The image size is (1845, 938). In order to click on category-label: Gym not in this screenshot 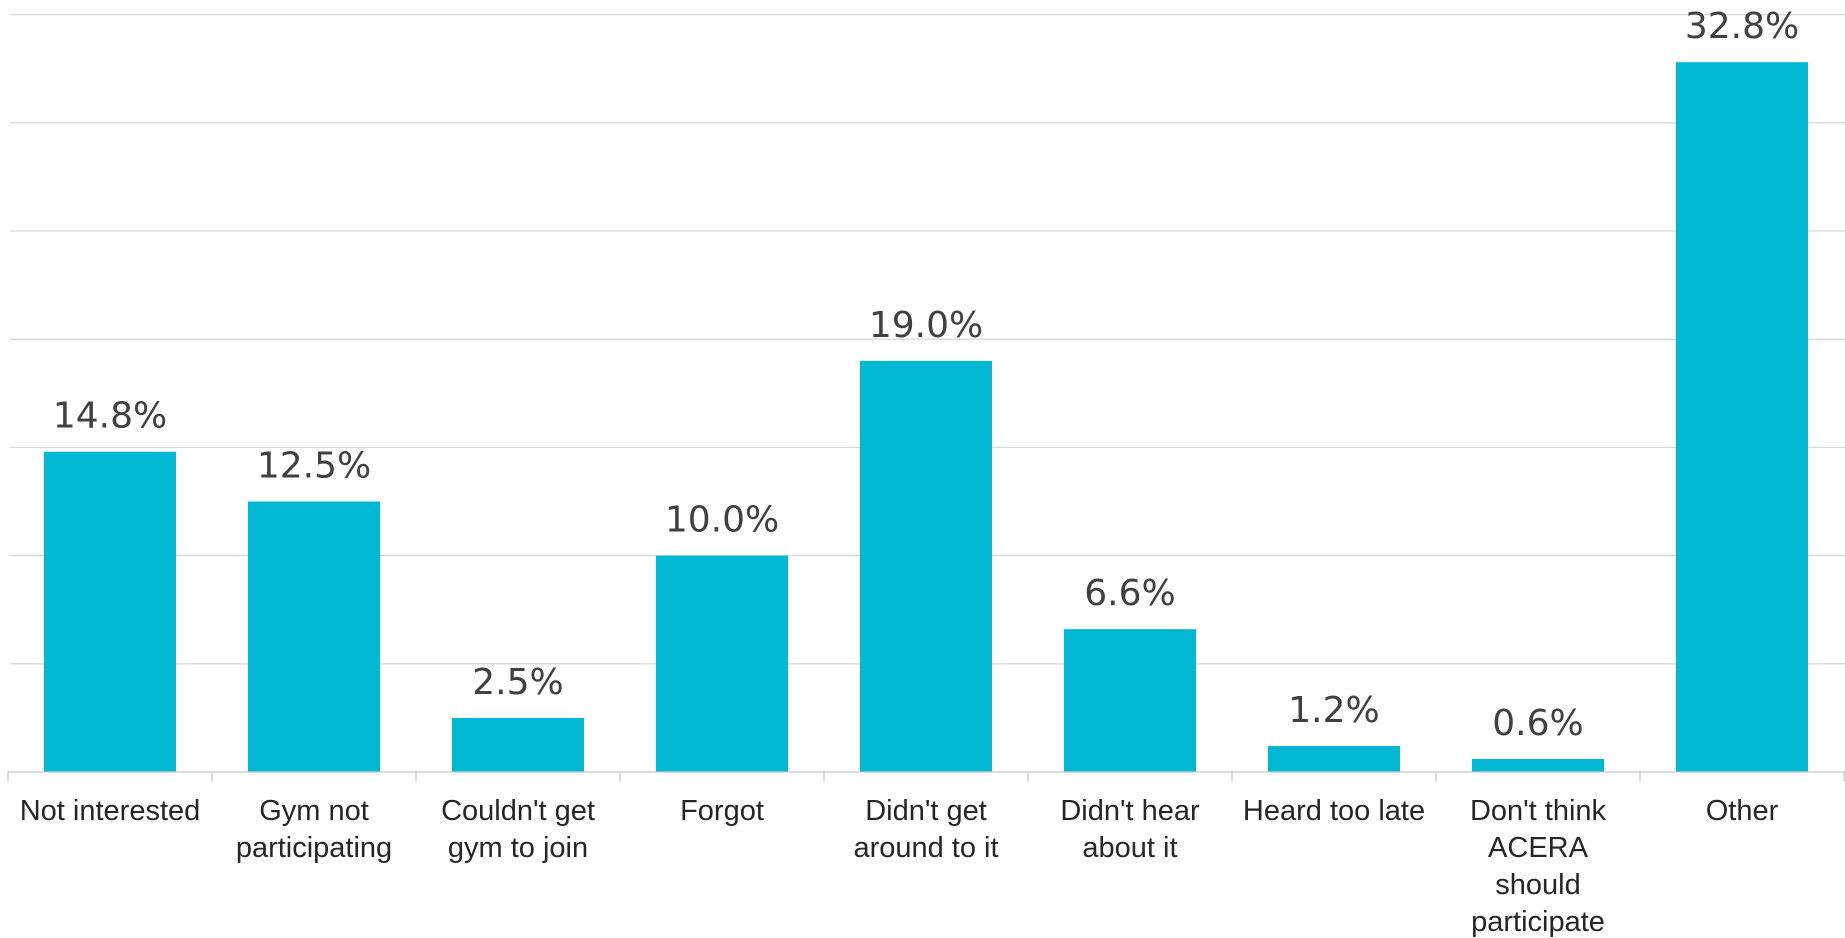, I will do `click(314, 811)`.